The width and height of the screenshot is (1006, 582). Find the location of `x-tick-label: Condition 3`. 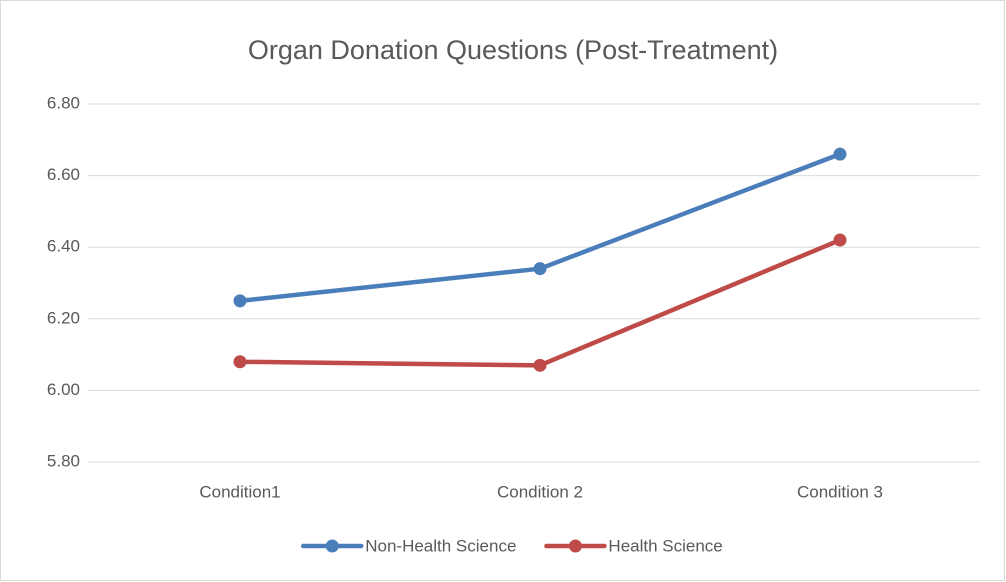

x-tick-label: Condition 3 is located at coordinates (840, 491).